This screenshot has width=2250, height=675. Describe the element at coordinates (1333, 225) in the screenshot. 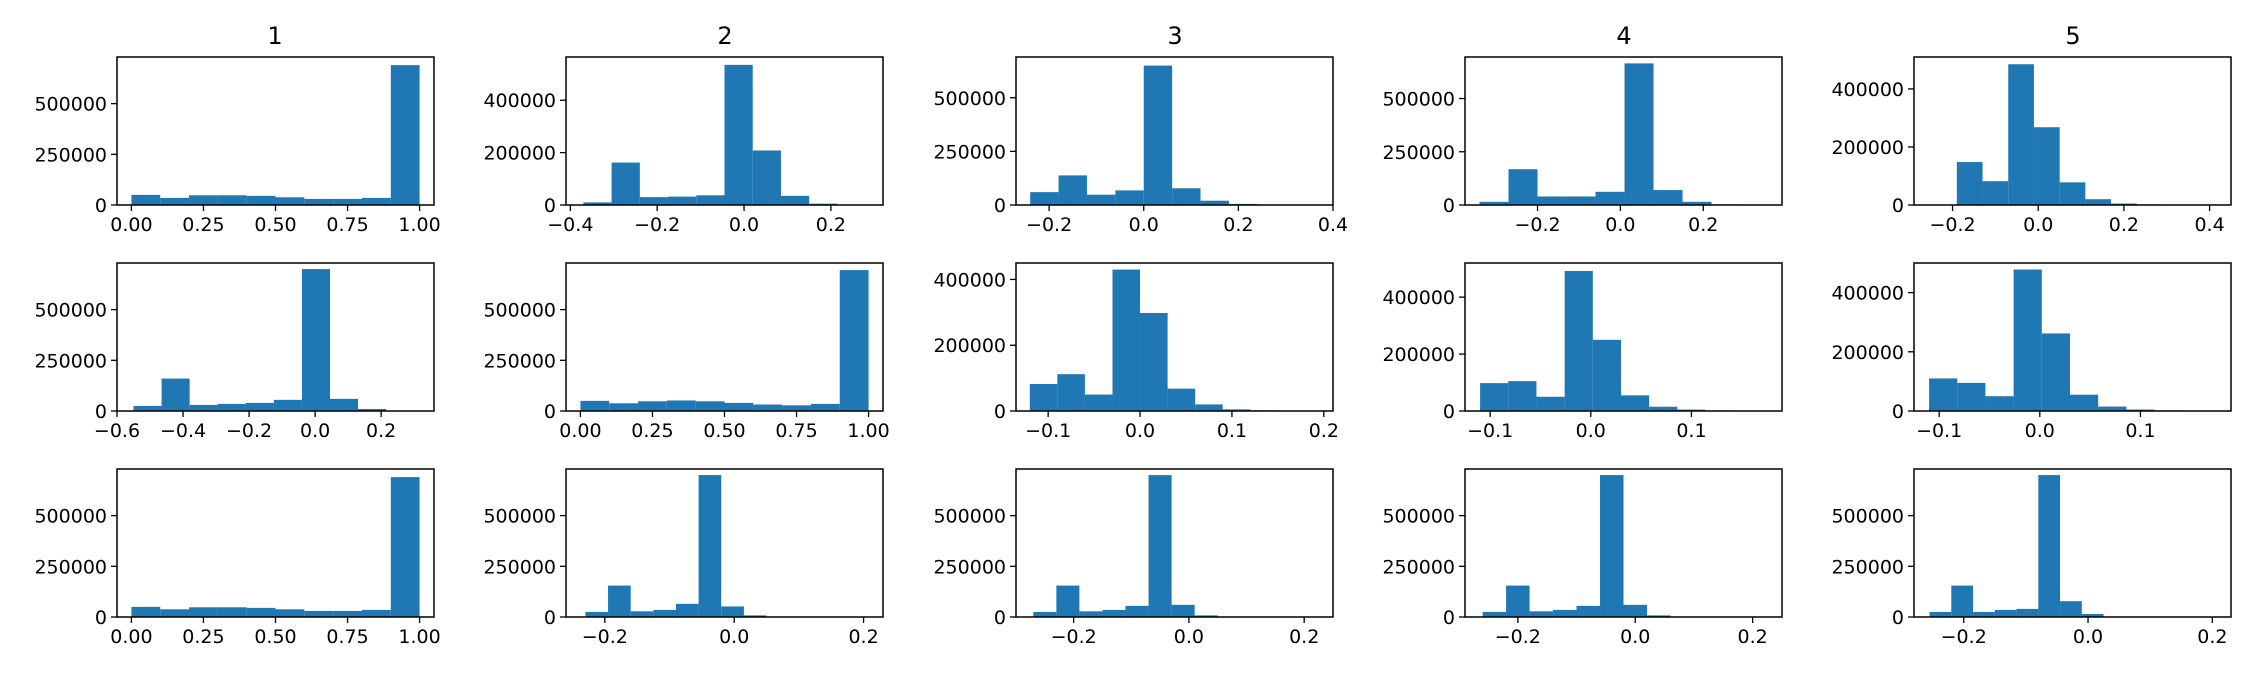

I see `x-tick-label: 0.4` at that location.